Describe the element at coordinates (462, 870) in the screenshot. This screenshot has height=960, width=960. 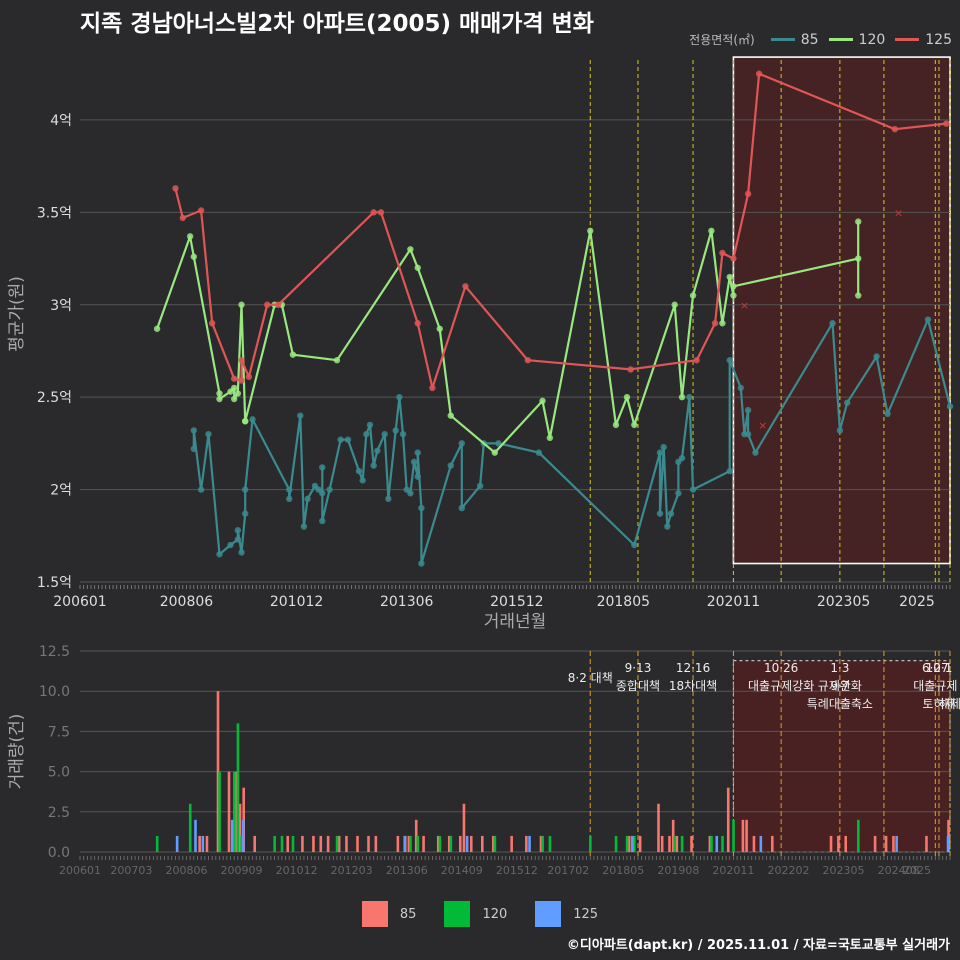
I see `volume-xtick-label: 201409` at that location.